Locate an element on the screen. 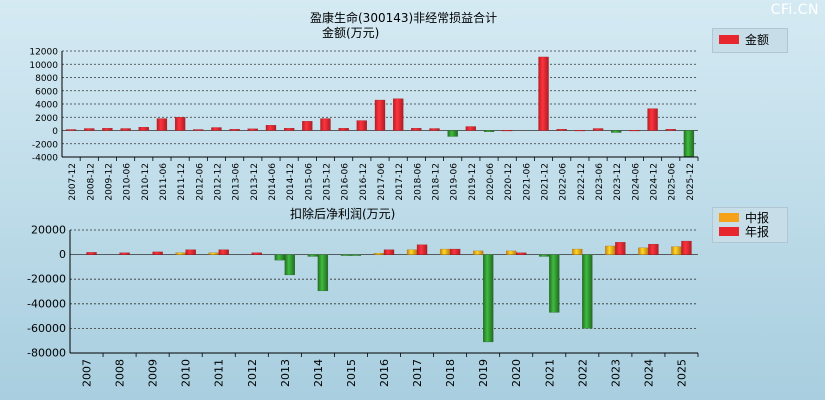 The width and height of the screenshot is (825, 400). top-chart-x-tick-label: 2017-12 is located at coordinates (400, 182).